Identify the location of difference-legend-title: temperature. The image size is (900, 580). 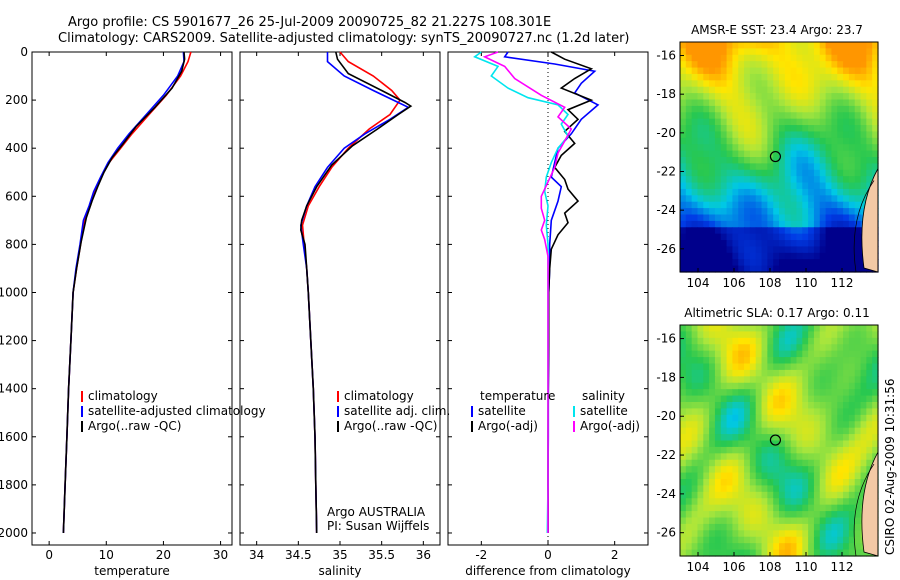
(517, 396).